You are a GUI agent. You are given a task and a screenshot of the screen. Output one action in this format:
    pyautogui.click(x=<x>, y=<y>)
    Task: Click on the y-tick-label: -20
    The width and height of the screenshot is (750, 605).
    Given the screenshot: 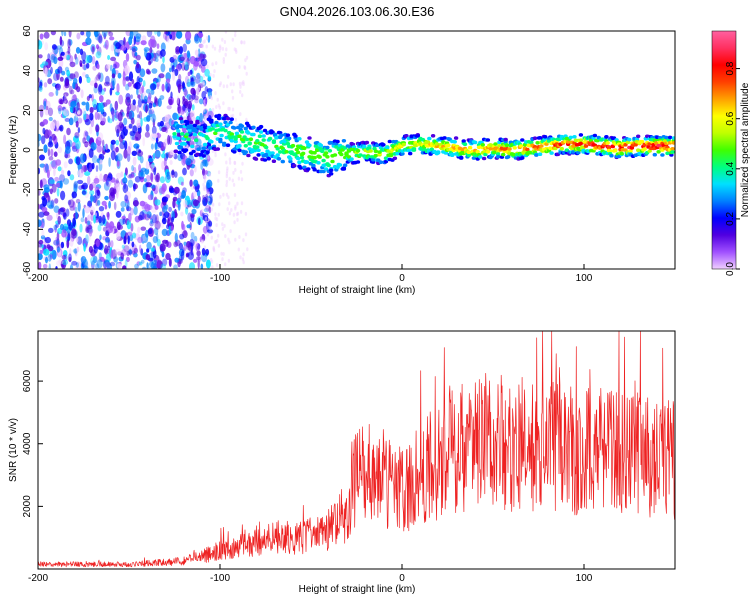 What is the action you would take?
    pyautogui.click(x=27, y=189)
    